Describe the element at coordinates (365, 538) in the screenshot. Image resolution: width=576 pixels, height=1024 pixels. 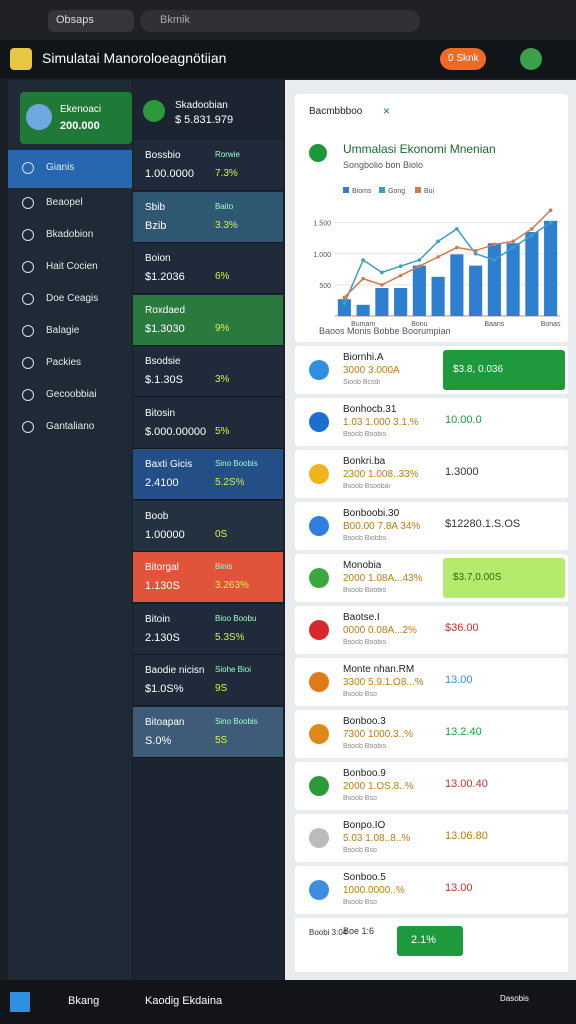
I see `item-sub: Bsoob Biobbs` at that location.